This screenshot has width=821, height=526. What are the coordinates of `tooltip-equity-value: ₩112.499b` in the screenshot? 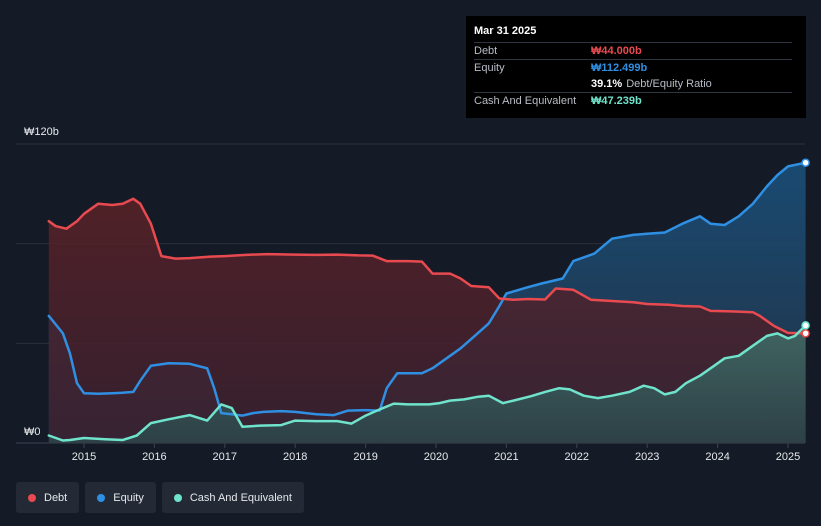 It's located at (619, 68).